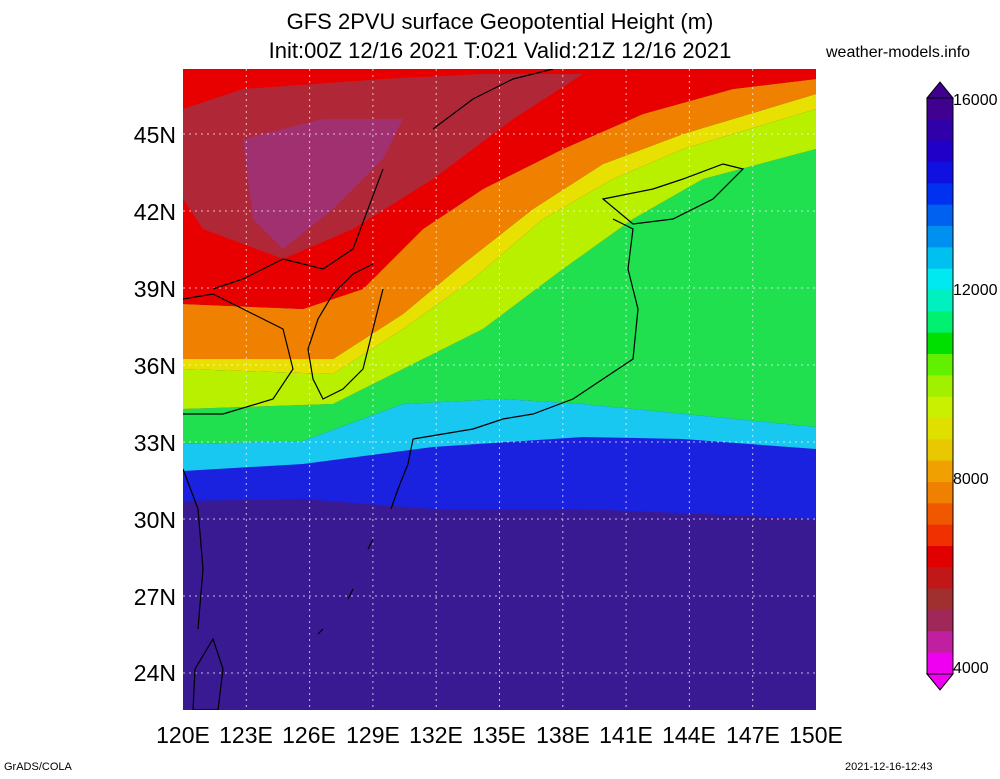  Describe the element at coordinates (889, 767) in the screenshot. I see `footer-timestamp: 2021-12-16-12:43` at that location.